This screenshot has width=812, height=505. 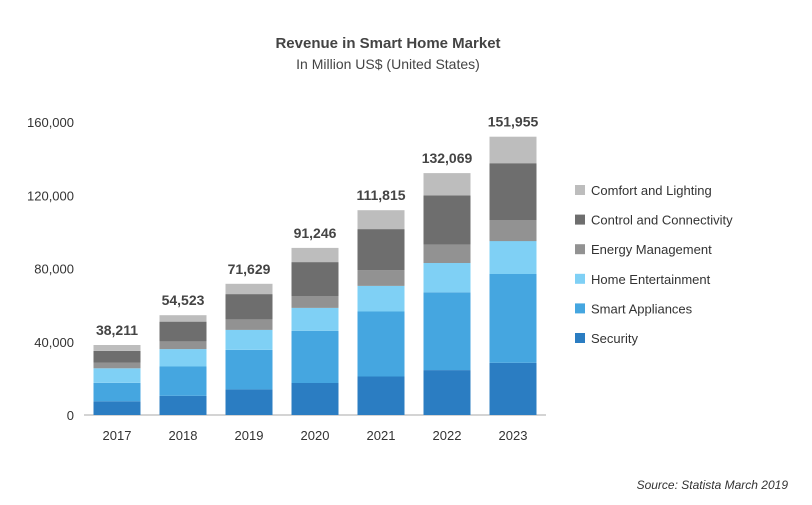 What do you see at coordinates (117, 330) in the screenshot?
I see `total-label: 38,211` at bounding box center [117, 330].